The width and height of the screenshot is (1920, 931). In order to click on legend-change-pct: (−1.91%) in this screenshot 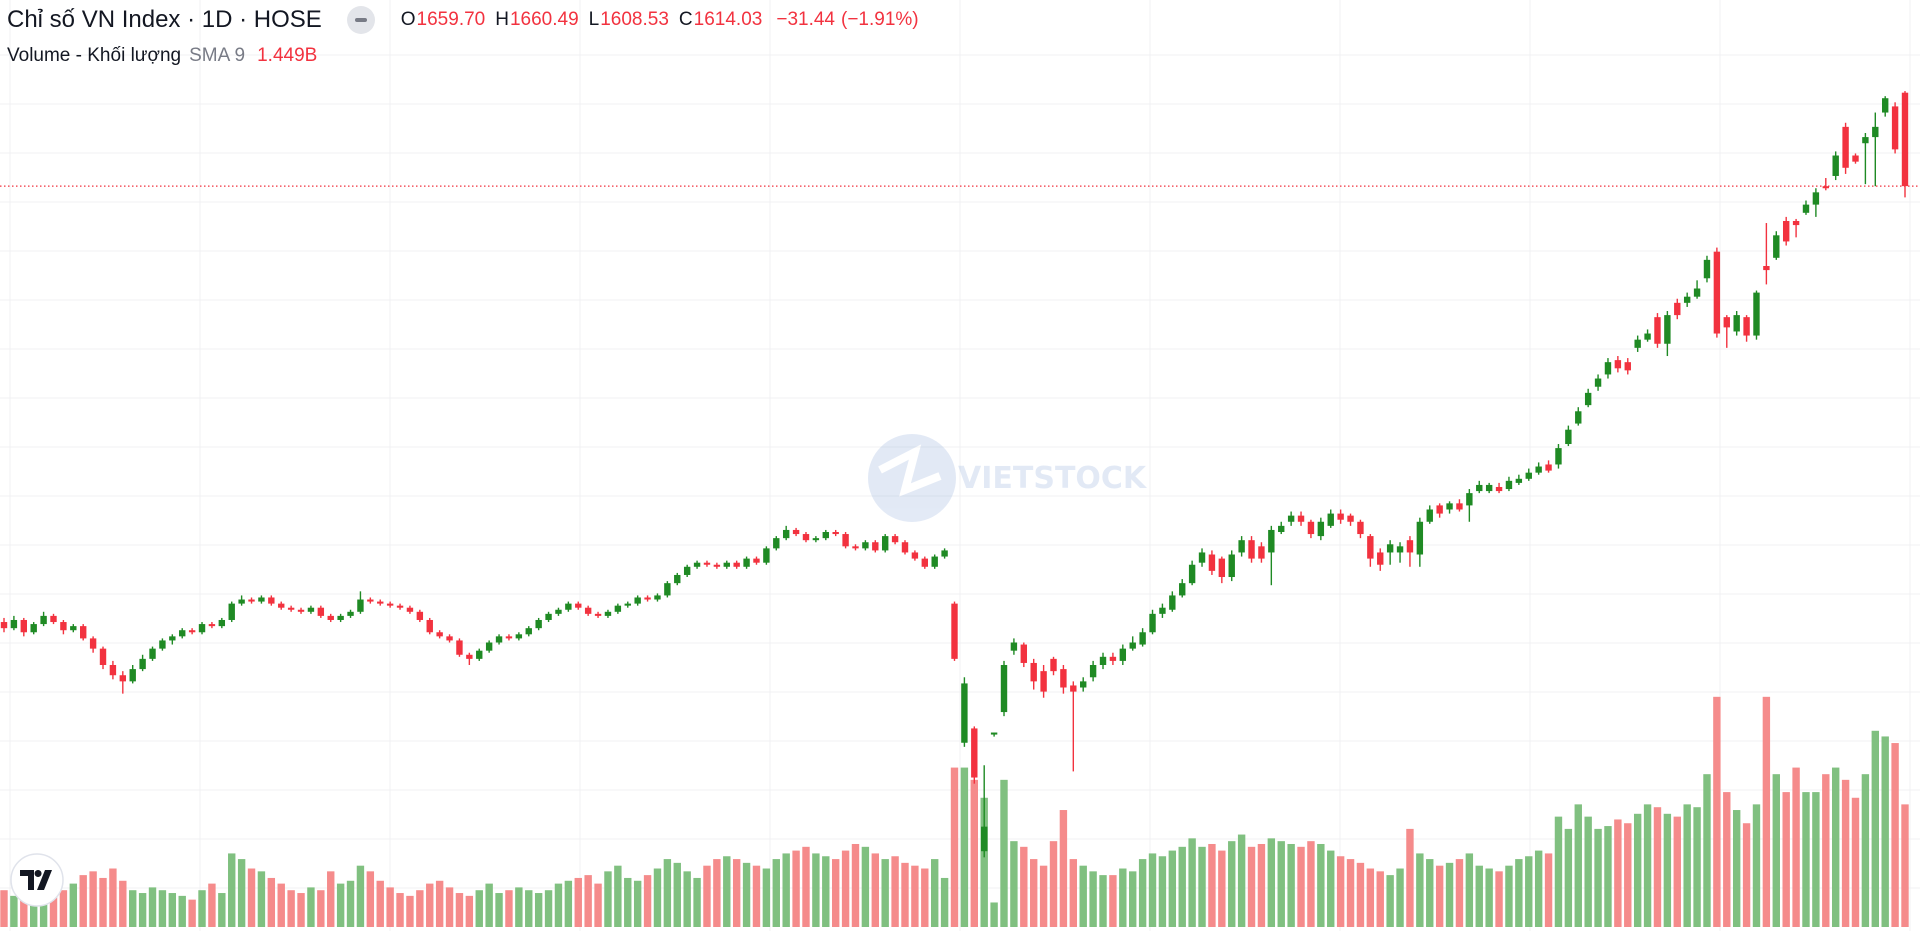, I will do `click(880, 19)`.